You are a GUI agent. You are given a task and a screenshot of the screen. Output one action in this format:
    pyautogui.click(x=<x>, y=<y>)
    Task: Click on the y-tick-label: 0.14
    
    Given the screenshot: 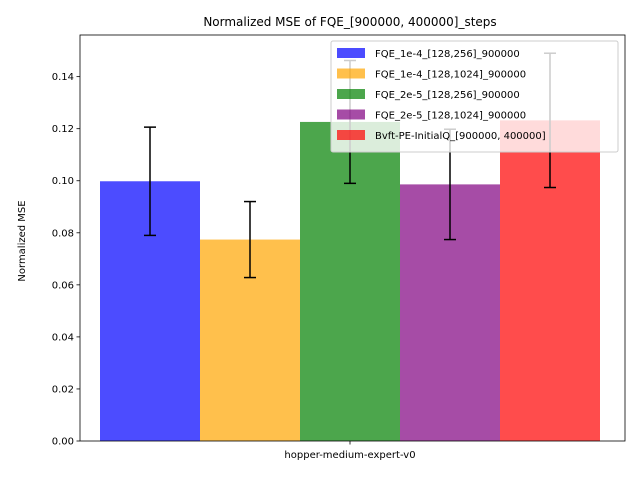 What is the action you would take?
    pyautogui.click(x=63, y=77)
    